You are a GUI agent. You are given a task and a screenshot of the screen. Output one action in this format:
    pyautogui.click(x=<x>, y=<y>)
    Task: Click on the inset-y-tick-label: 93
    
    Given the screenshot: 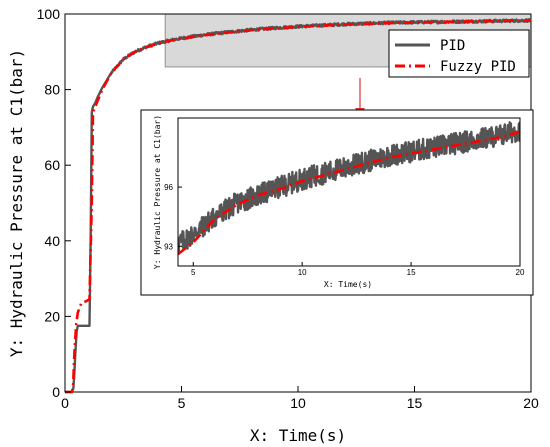 What is the action you would take?
    pyautogui.click(x=168, y=246)
    